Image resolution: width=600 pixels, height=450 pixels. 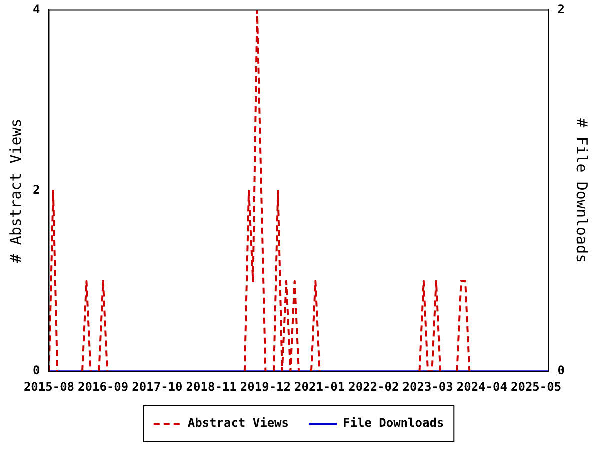 I want to click on x-tick-label: 2025-05, so click(x=536, y=387).